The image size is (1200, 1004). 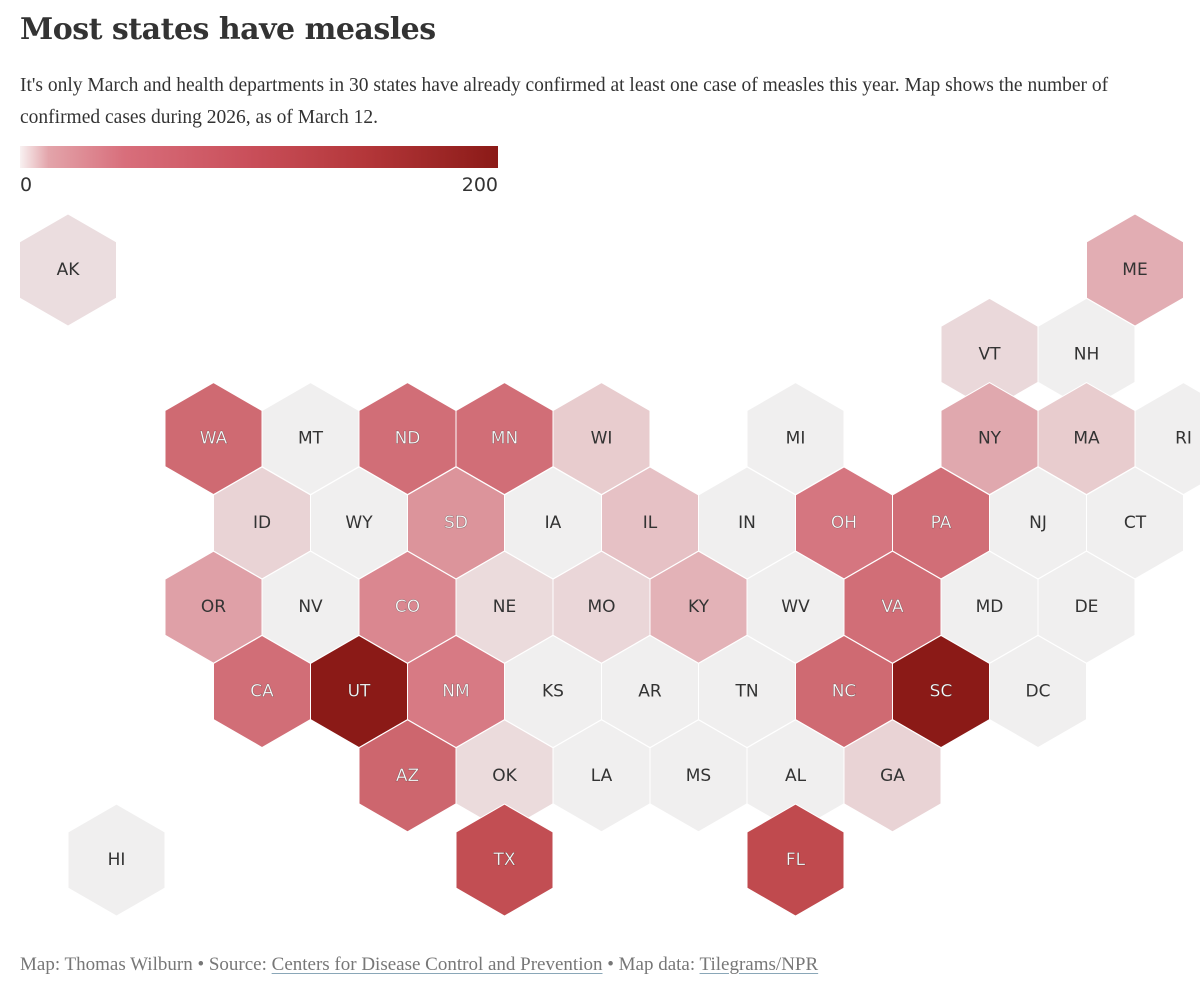 What do you see at coordinates (650, 692) in the screenshot?
I see `state-label: AR` at bounding box center [650, 692].